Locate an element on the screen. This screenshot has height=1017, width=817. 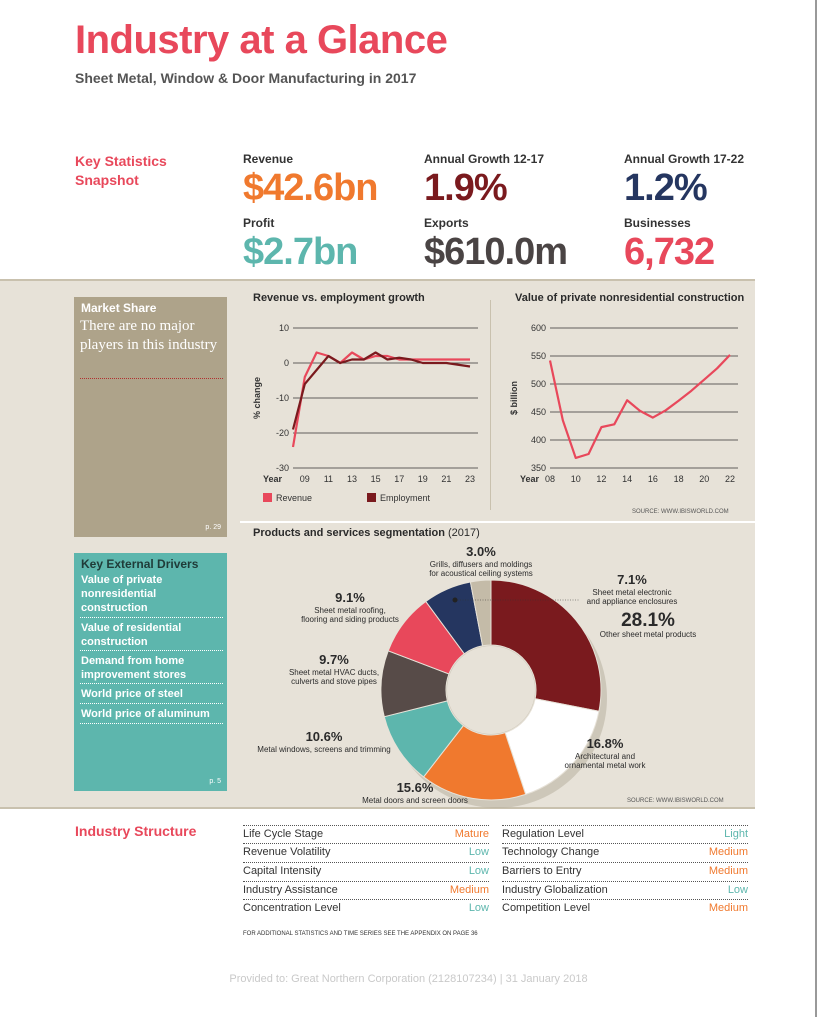
series-line-value is located at coordinates (639, 407).